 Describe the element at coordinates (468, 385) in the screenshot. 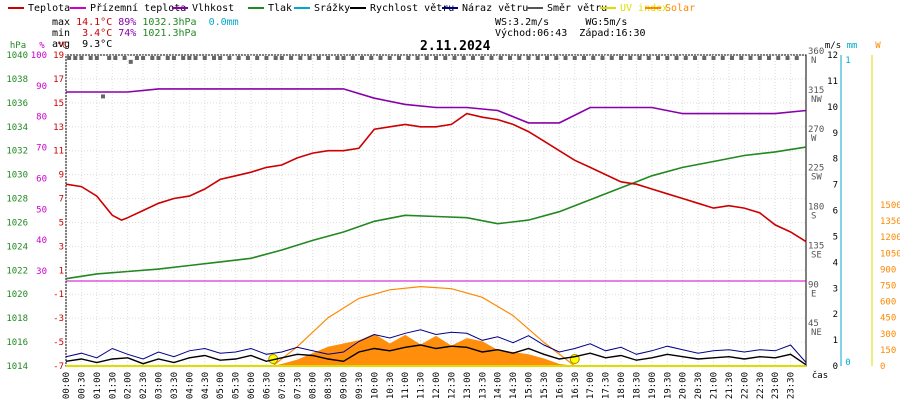

I see `x-tick-label: 13:00` at that location.